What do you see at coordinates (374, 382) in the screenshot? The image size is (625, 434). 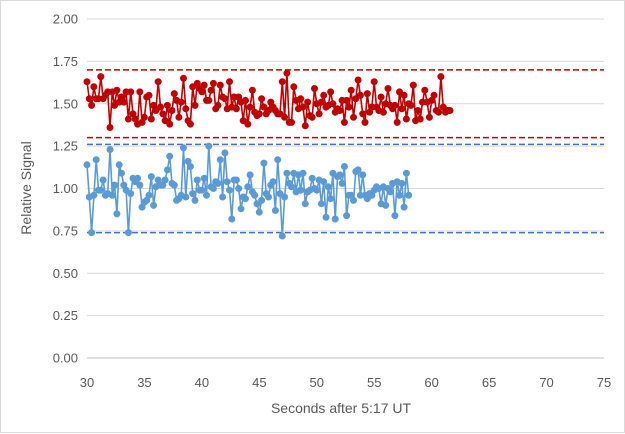 I see `x-tick-label: 55` at bounding box center [374, 382].